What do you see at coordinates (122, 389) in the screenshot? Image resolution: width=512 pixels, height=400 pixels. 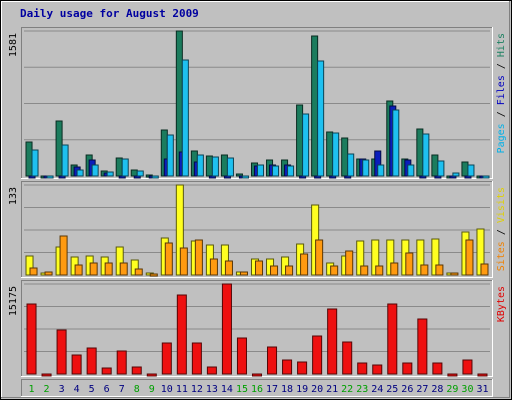 I see `x-tick-label: 7` at bounding box center [122, 389].